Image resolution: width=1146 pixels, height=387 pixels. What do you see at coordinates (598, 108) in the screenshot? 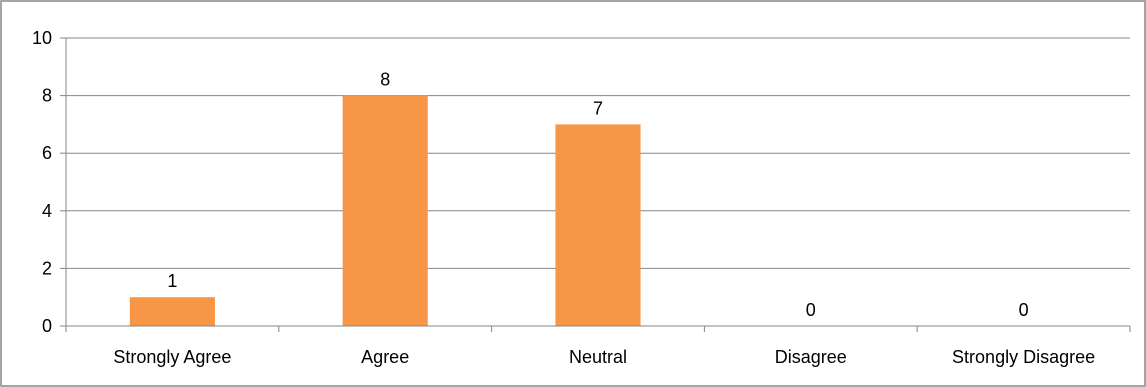
I see `data-label-2: 7` at bounding box center [598, 108].